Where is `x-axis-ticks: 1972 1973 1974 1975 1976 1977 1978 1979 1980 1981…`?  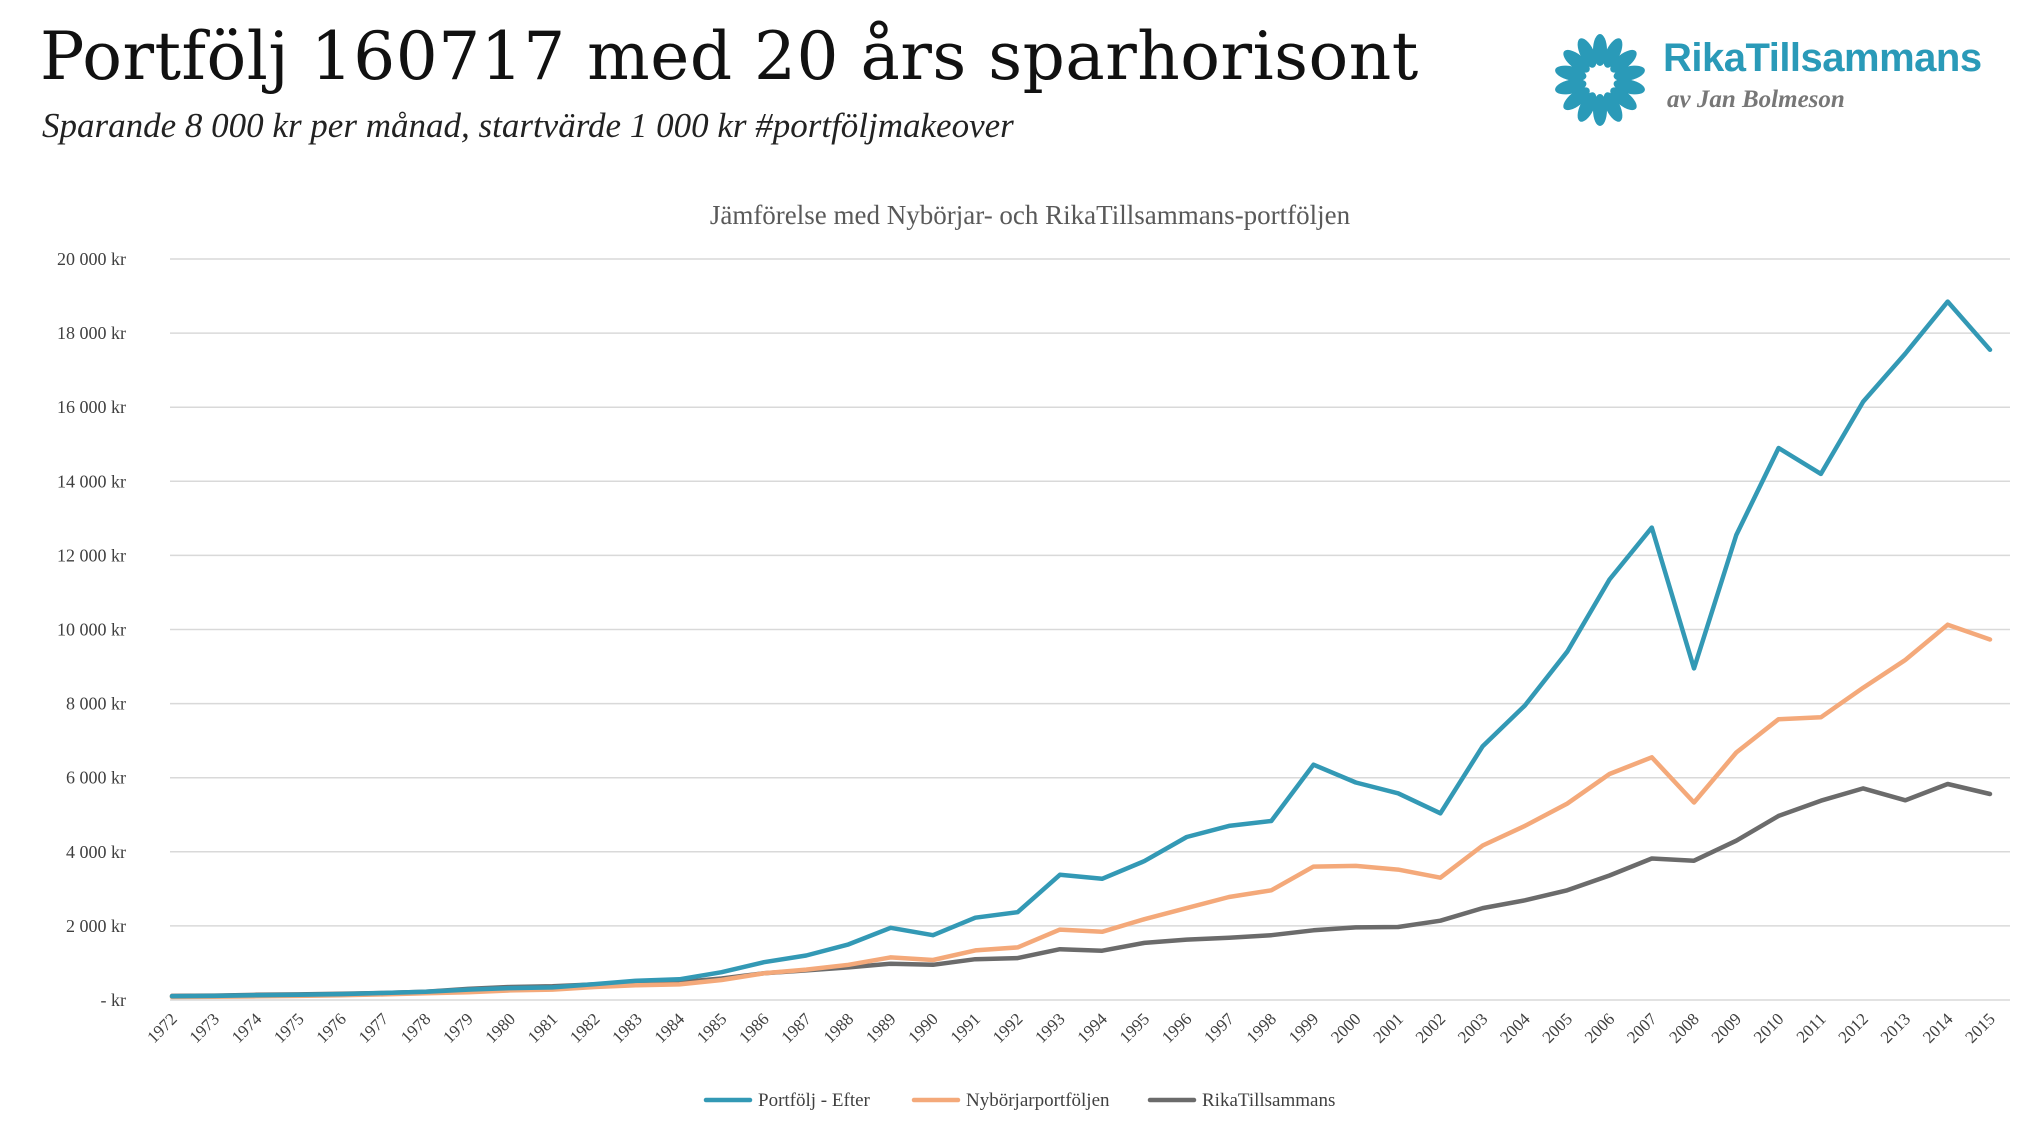
x-axis-ticks: 1972 1973 1974 1975 1976 1977 1978 1979 1980 1981… is located at coordinates (1070, 1028).